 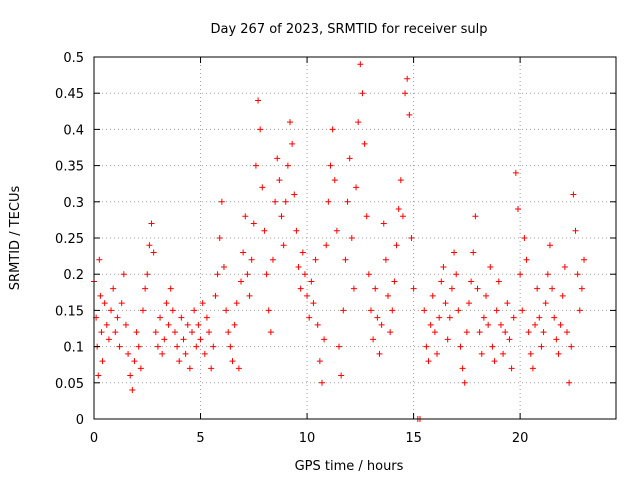 I want to click on y-tick-label: 0, so click(x=80, y=420).